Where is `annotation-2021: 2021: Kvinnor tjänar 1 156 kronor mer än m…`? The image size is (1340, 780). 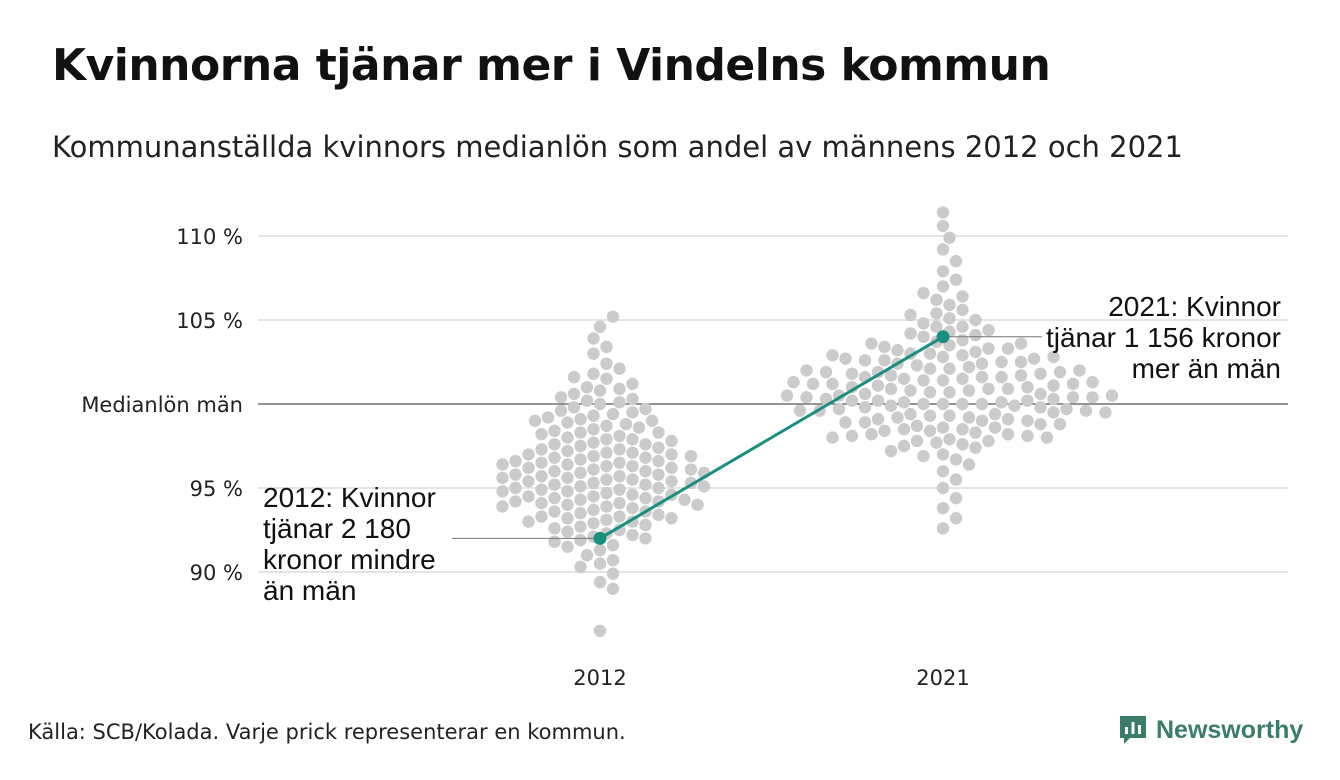 annotation-2021: 2021: Kvinnor tjänar 1 156 kronor mer än m… is located at coordinates (1163, 337).